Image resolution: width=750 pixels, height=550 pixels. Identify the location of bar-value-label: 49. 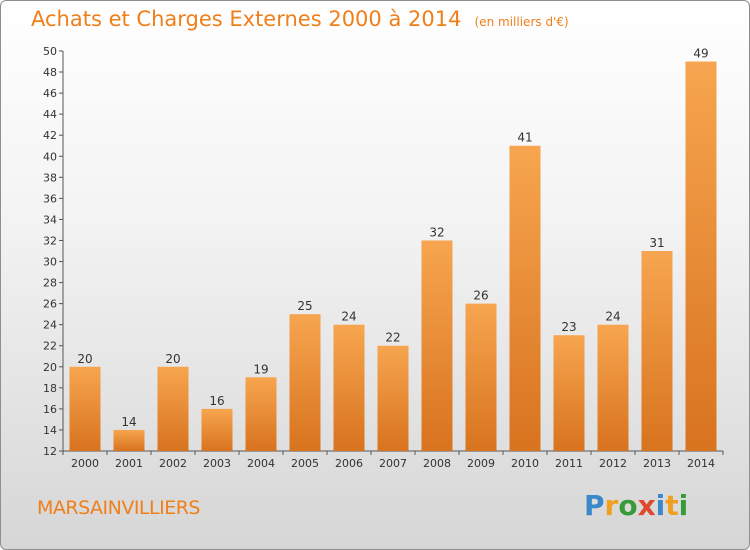
(700, 54).